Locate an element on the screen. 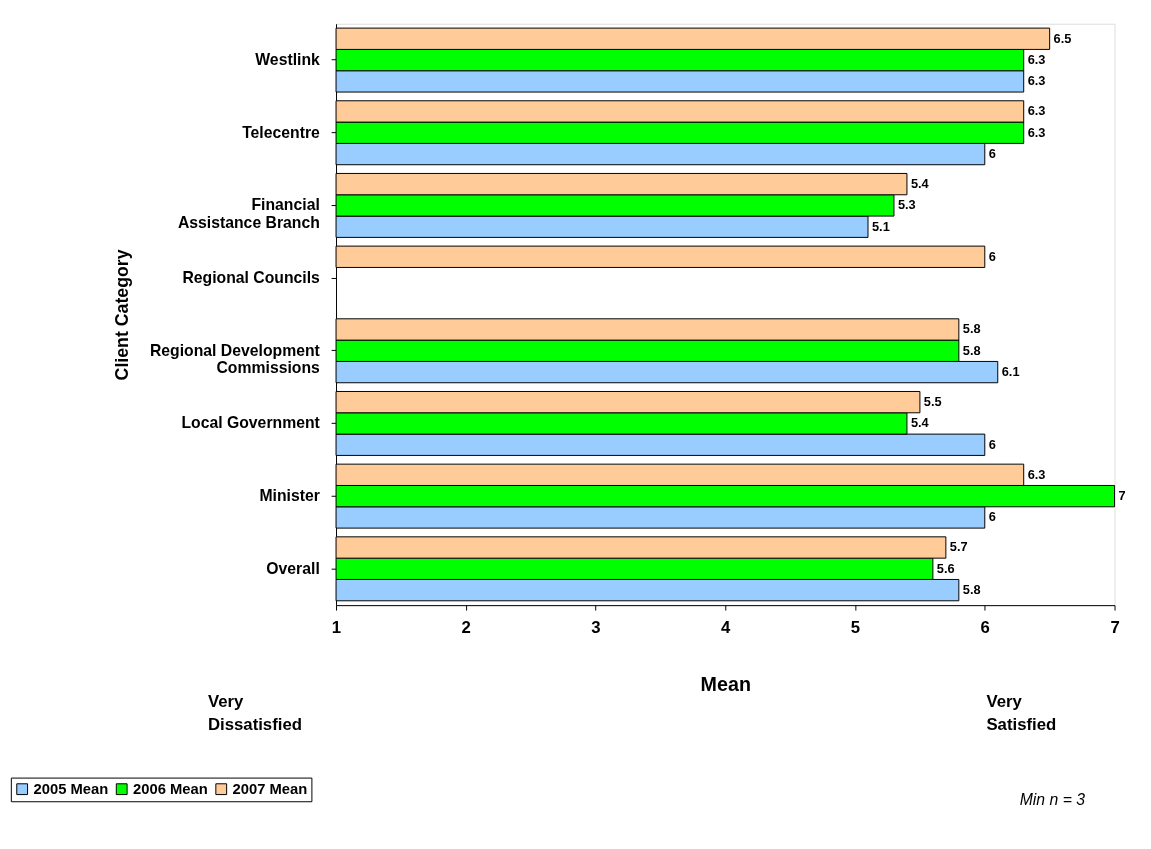  data-label: 6.1 is located at coordinates (1010, 372).